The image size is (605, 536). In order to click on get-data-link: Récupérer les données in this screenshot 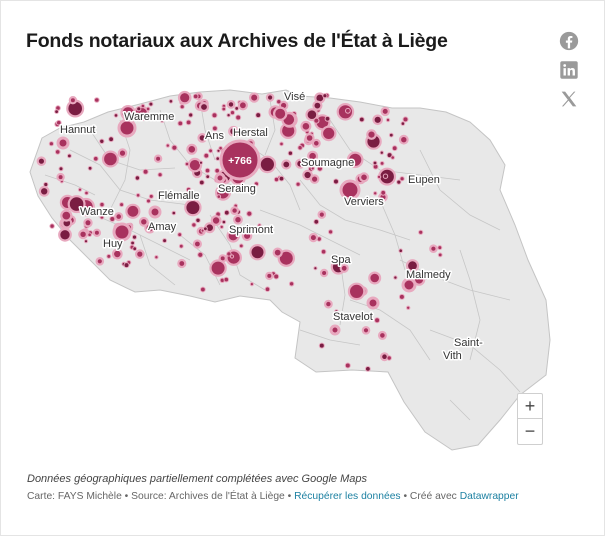, I will do `click(347, 496)`.